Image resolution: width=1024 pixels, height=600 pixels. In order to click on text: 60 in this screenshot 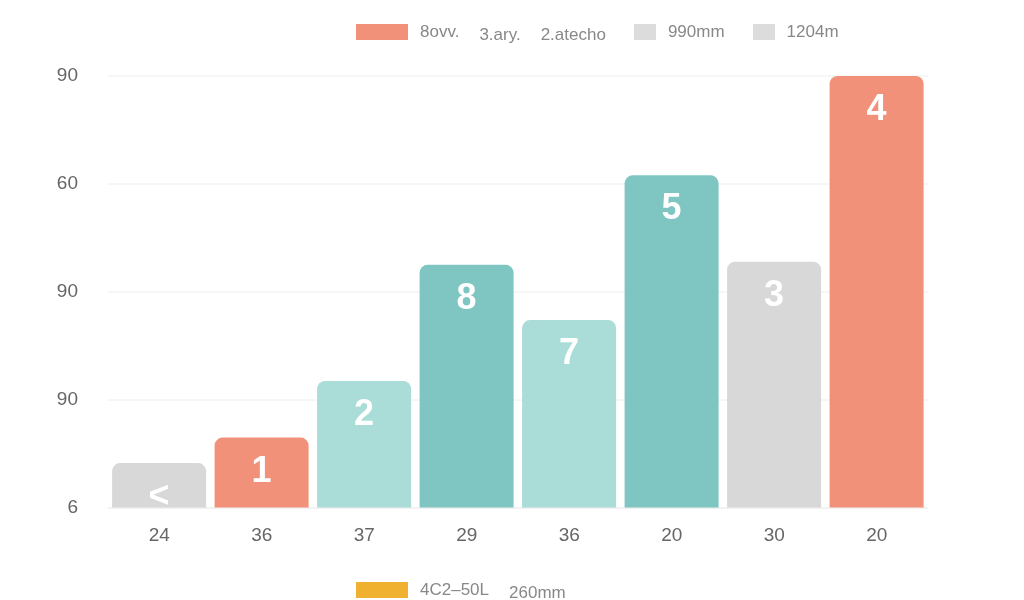, I will do `click(66, 183)`.